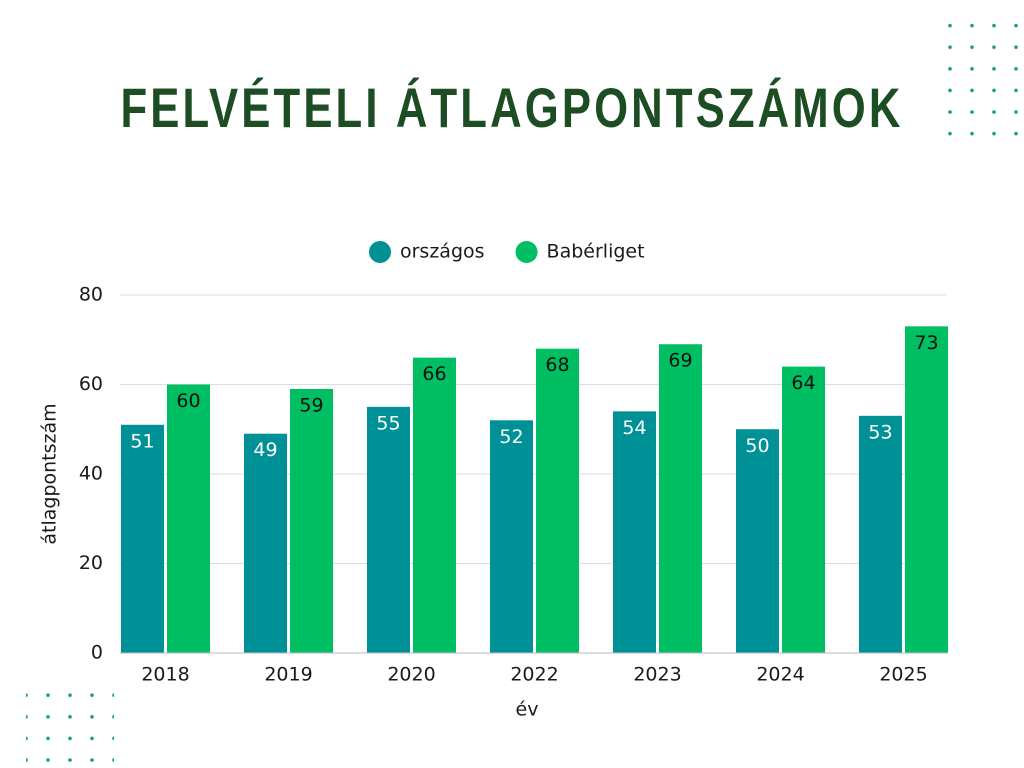  Describe the element at coordinates (596, 252) in the screenshot. I see `legend-label: Babérliget` at that location.